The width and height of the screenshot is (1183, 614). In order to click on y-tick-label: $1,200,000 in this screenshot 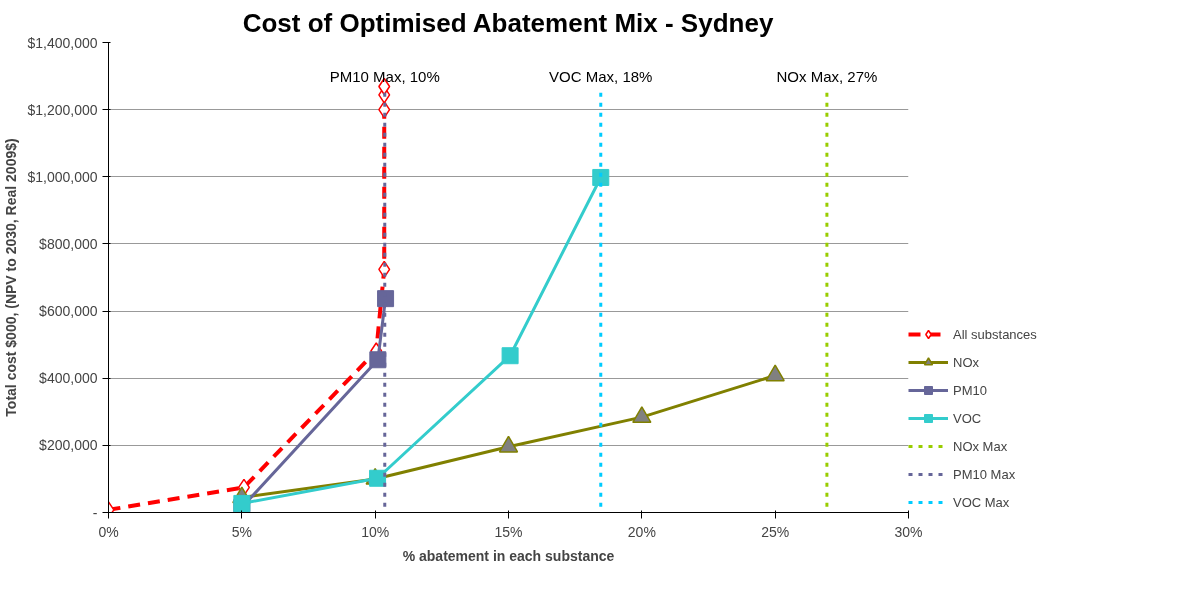, I will do `click(62, 109)`.